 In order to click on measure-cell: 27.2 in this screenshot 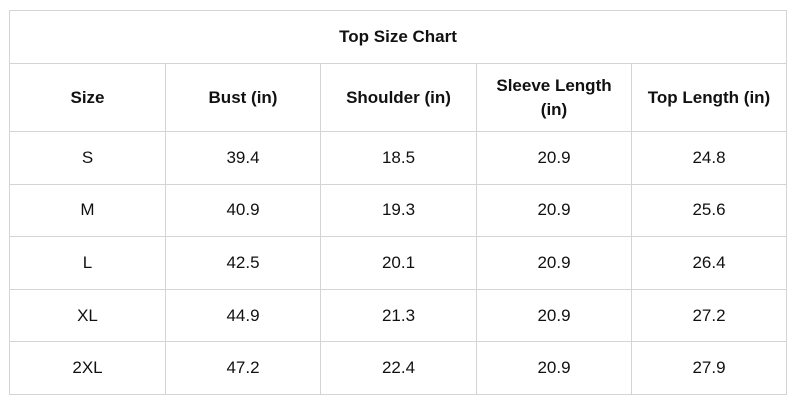, I will do `click(709, 315)`.